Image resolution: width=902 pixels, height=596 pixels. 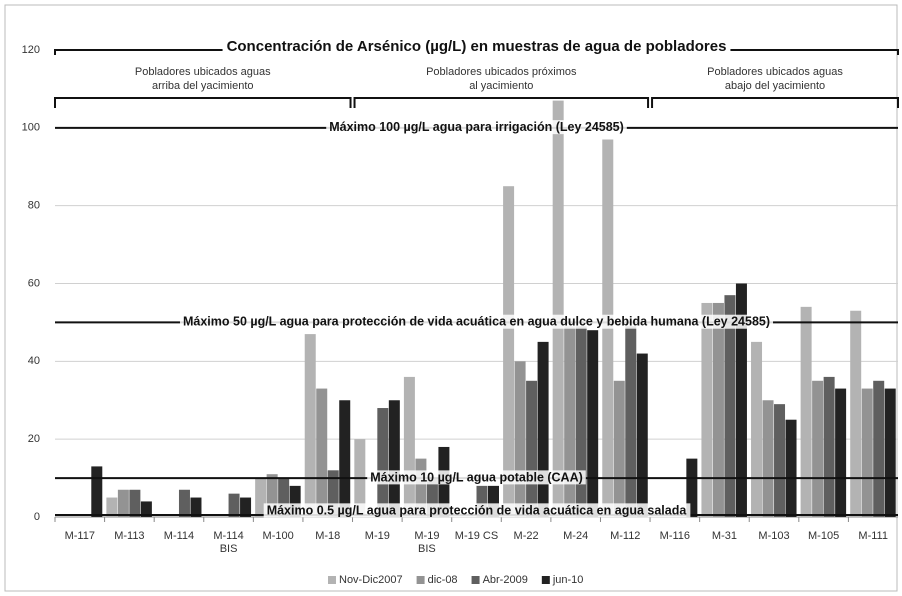 What do you see at coordinates (443, 580) in the screenshot?
I see `legend-label: dic-08` at bounding box center [443, 580].